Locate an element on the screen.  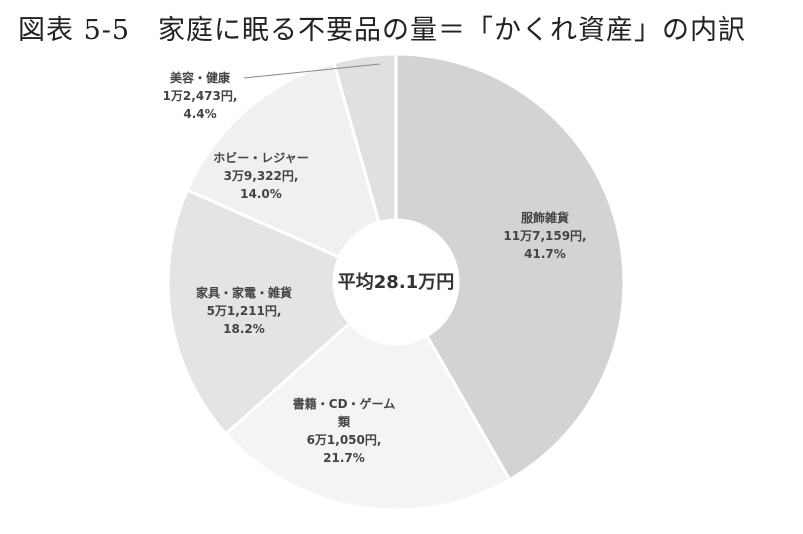
figure-title: 図表 5-5 家庭に眠る不要品の量＝「かくれ資産」の内訳 is located at coordinates (382, 30).